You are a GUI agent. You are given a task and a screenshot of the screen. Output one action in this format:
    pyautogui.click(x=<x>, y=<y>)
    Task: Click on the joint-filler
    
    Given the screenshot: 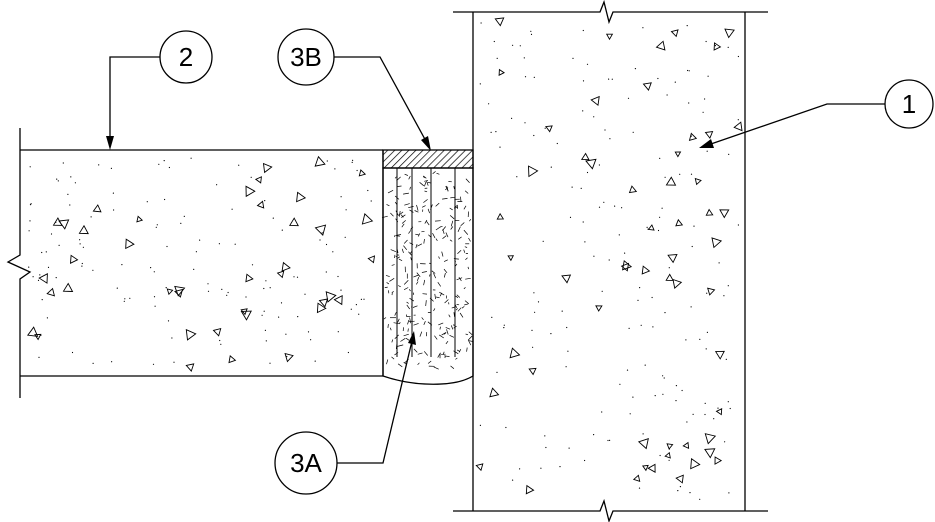 What is the action you would take?
    pyautogui.click(x=427, y=276)
    